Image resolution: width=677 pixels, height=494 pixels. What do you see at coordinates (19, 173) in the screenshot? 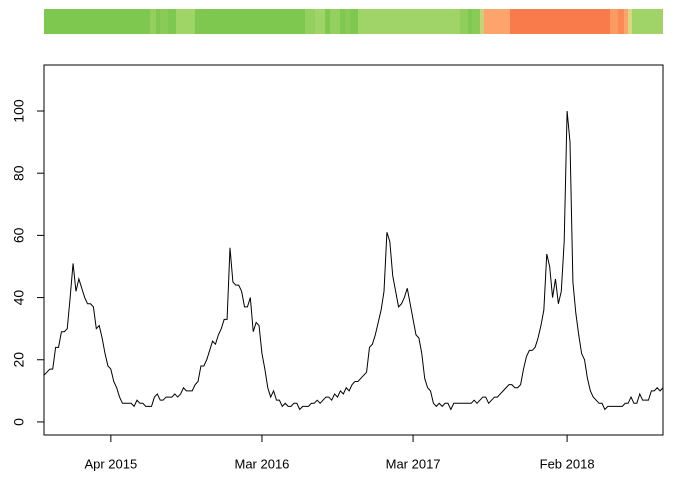
I see `y-tick-label: 80` at bounding box center [19, 173].